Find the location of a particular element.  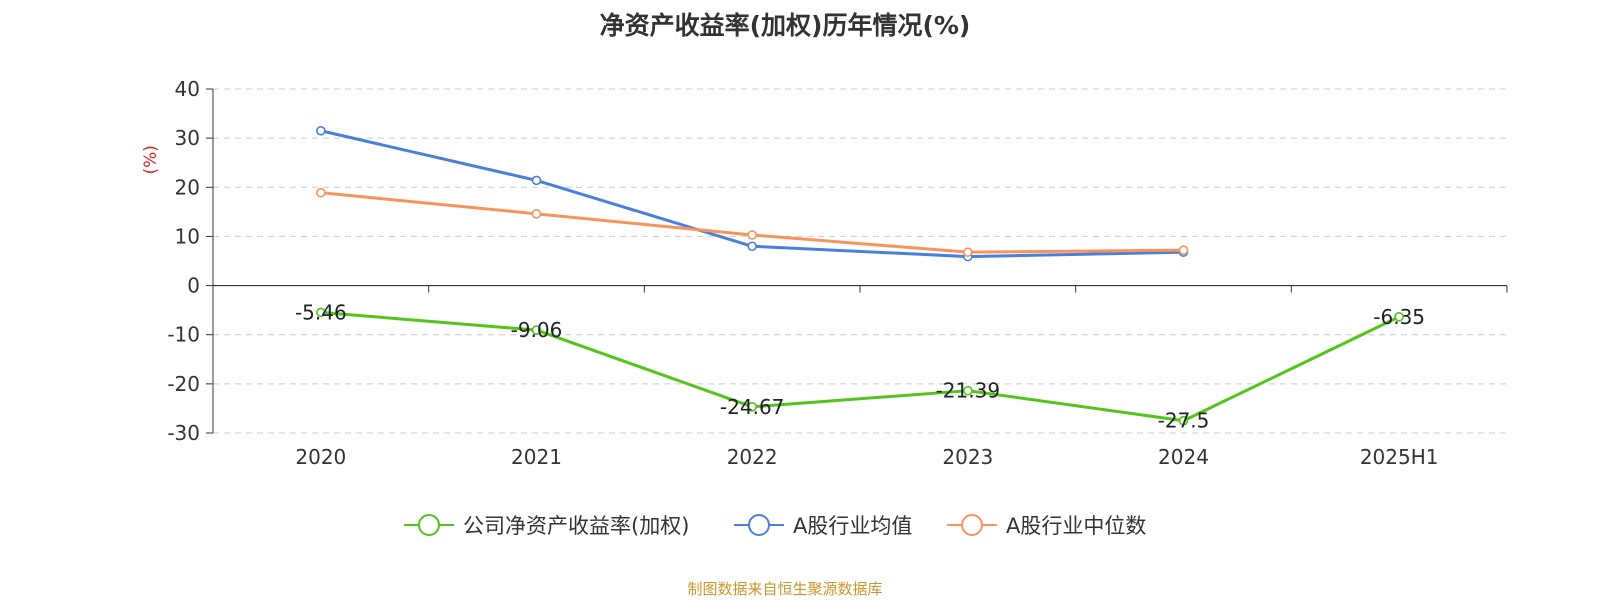

data-label: -5.46 is located at coordinates (321, 312).